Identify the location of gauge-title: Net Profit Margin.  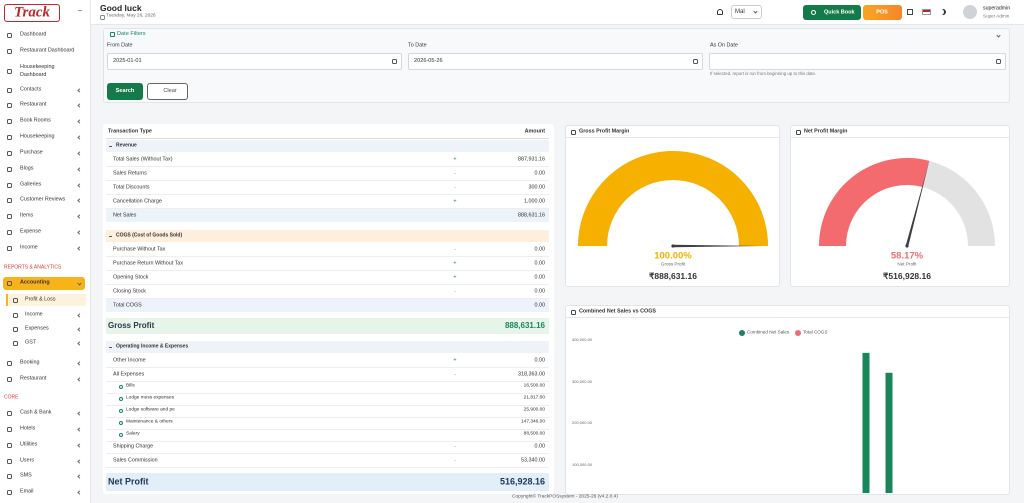
(826, 131).